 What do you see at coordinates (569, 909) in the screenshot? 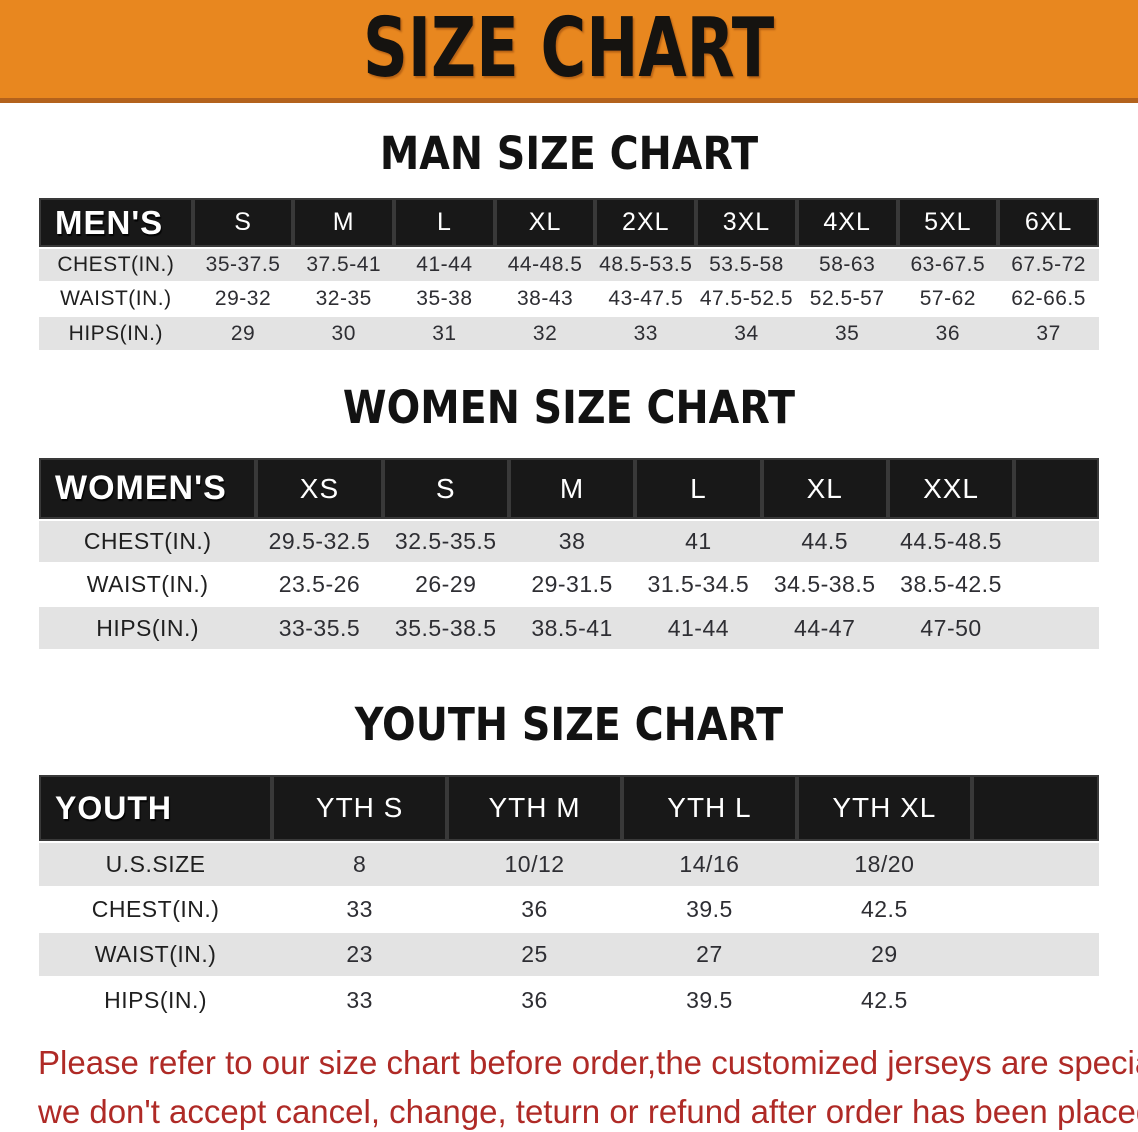
I see `table-row: CHEST(IN.) 33 36 39.5 42.5` at bounding box center [569, 909].